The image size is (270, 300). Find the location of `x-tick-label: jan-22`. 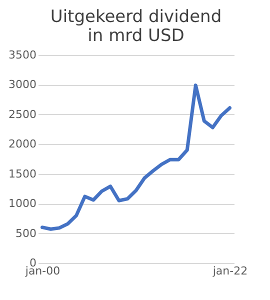

x-tick-label: jan-22 is located at coordinates (230, 271).